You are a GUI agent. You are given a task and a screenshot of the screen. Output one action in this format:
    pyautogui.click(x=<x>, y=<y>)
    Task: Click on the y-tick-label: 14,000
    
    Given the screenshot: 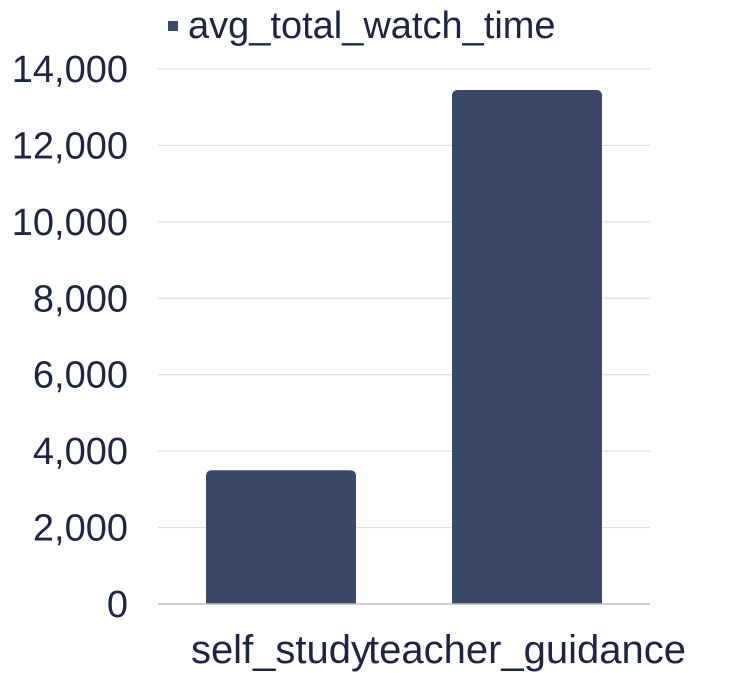 What is the action you would take?
    pyautogui.click(x=70, y=70)
    